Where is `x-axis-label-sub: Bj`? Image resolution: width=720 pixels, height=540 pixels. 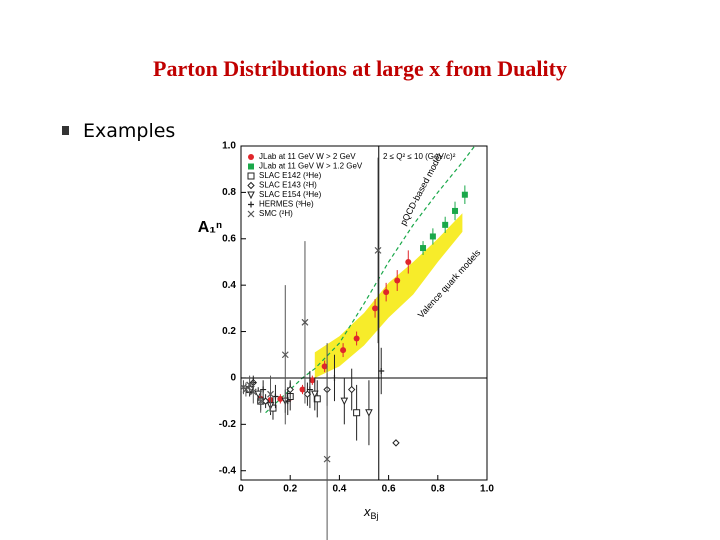
x-axis-label-sub: Bj is located at coordinates (375, 516).